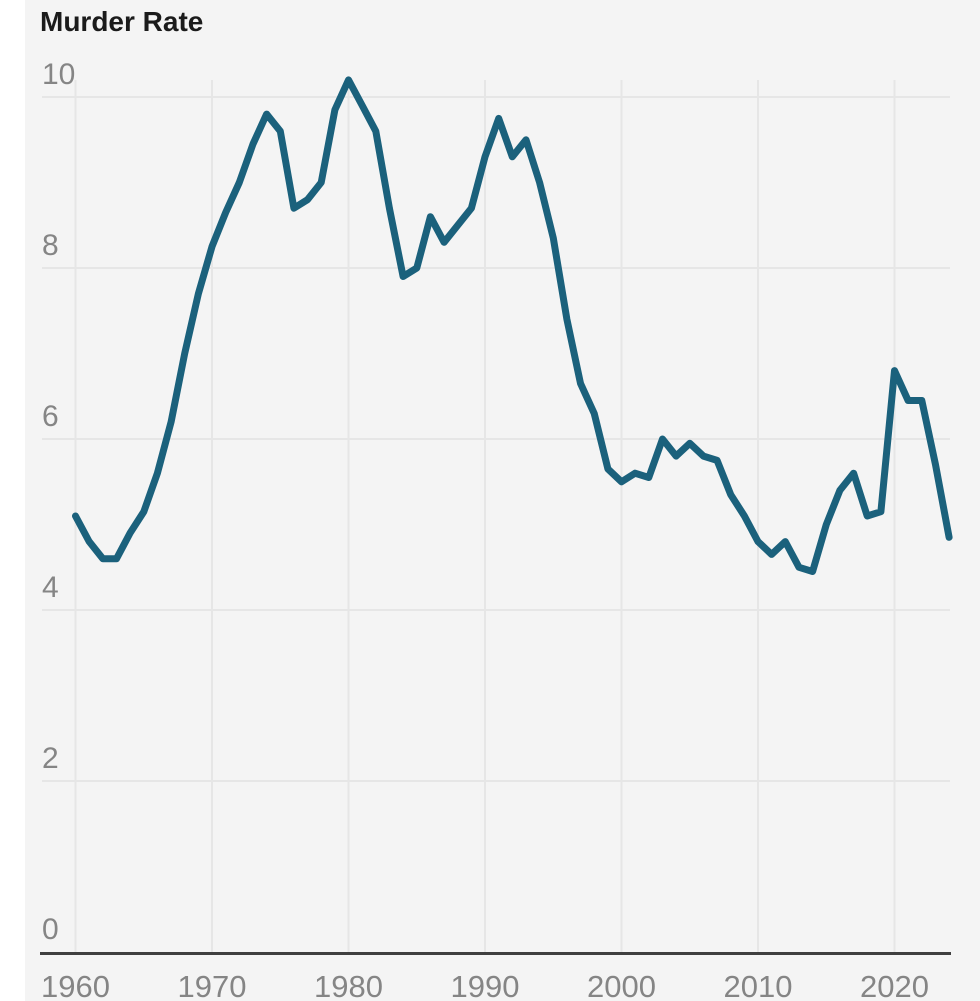 The image size is (980, 1001). I want to click on x-axis-tick-label: 1990, so click(485, 985).